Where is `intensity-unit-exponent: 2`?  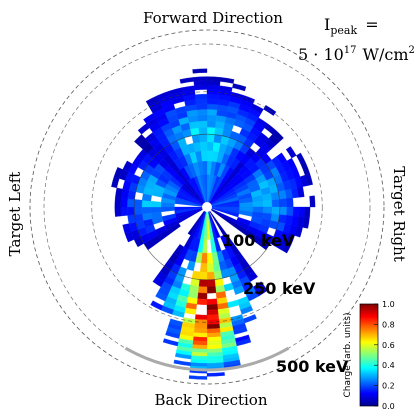 intensity-unit-exponent: 2 is located at coordinates (412, 50).